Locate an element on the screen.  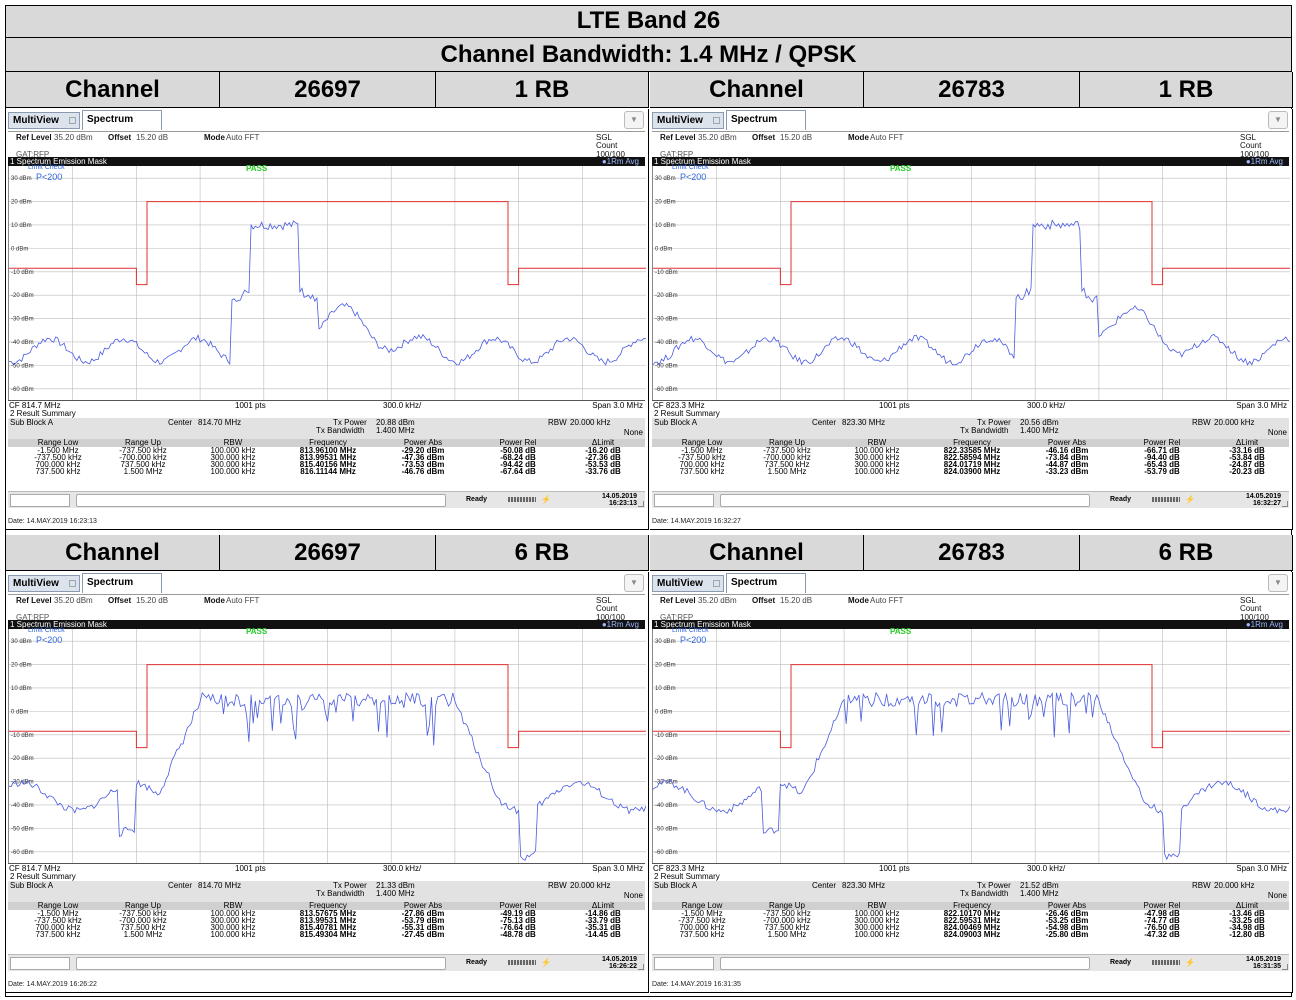
y-tick-label: 10 dBm is located at coordinates (665, 689).